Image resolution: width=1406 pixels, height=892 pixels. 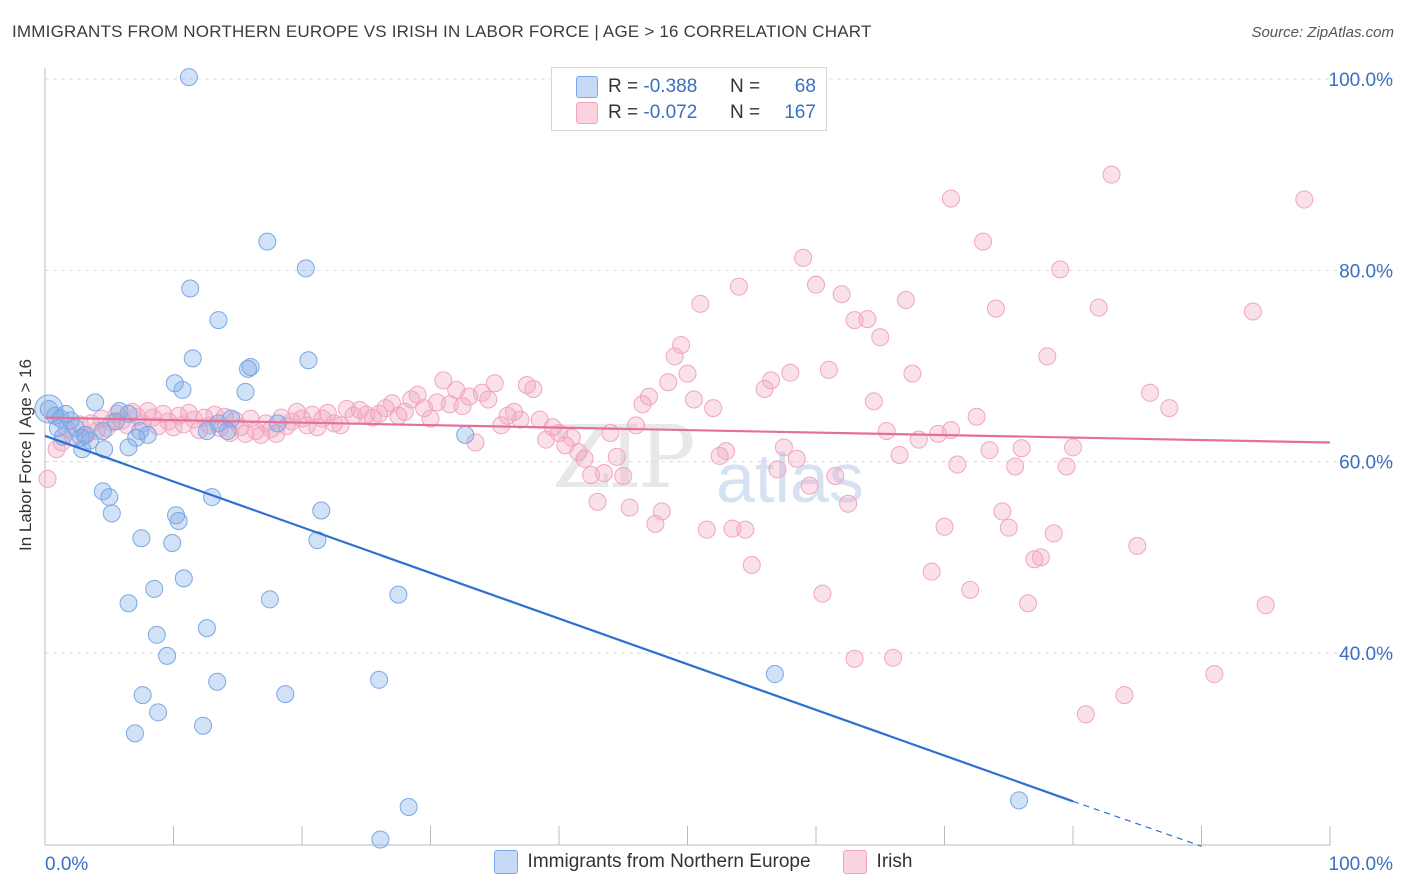 What do you see at coordinates (1361, 80) in the screenshot?
I see `y-tick-label: 100.0%` at bounding box center [1361, 80].